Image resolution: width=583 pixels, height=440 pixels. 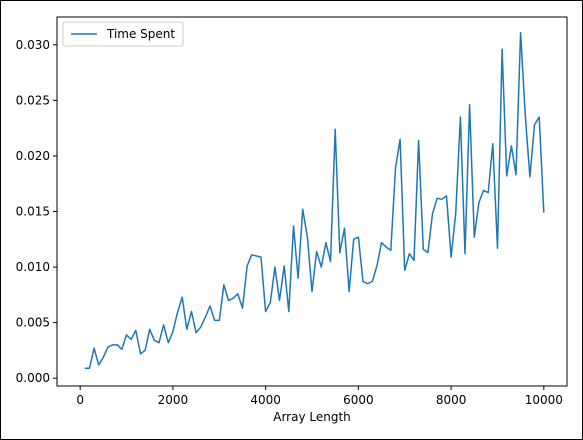 I want to click on legend: Time Spent, so click(x=123, y=34).